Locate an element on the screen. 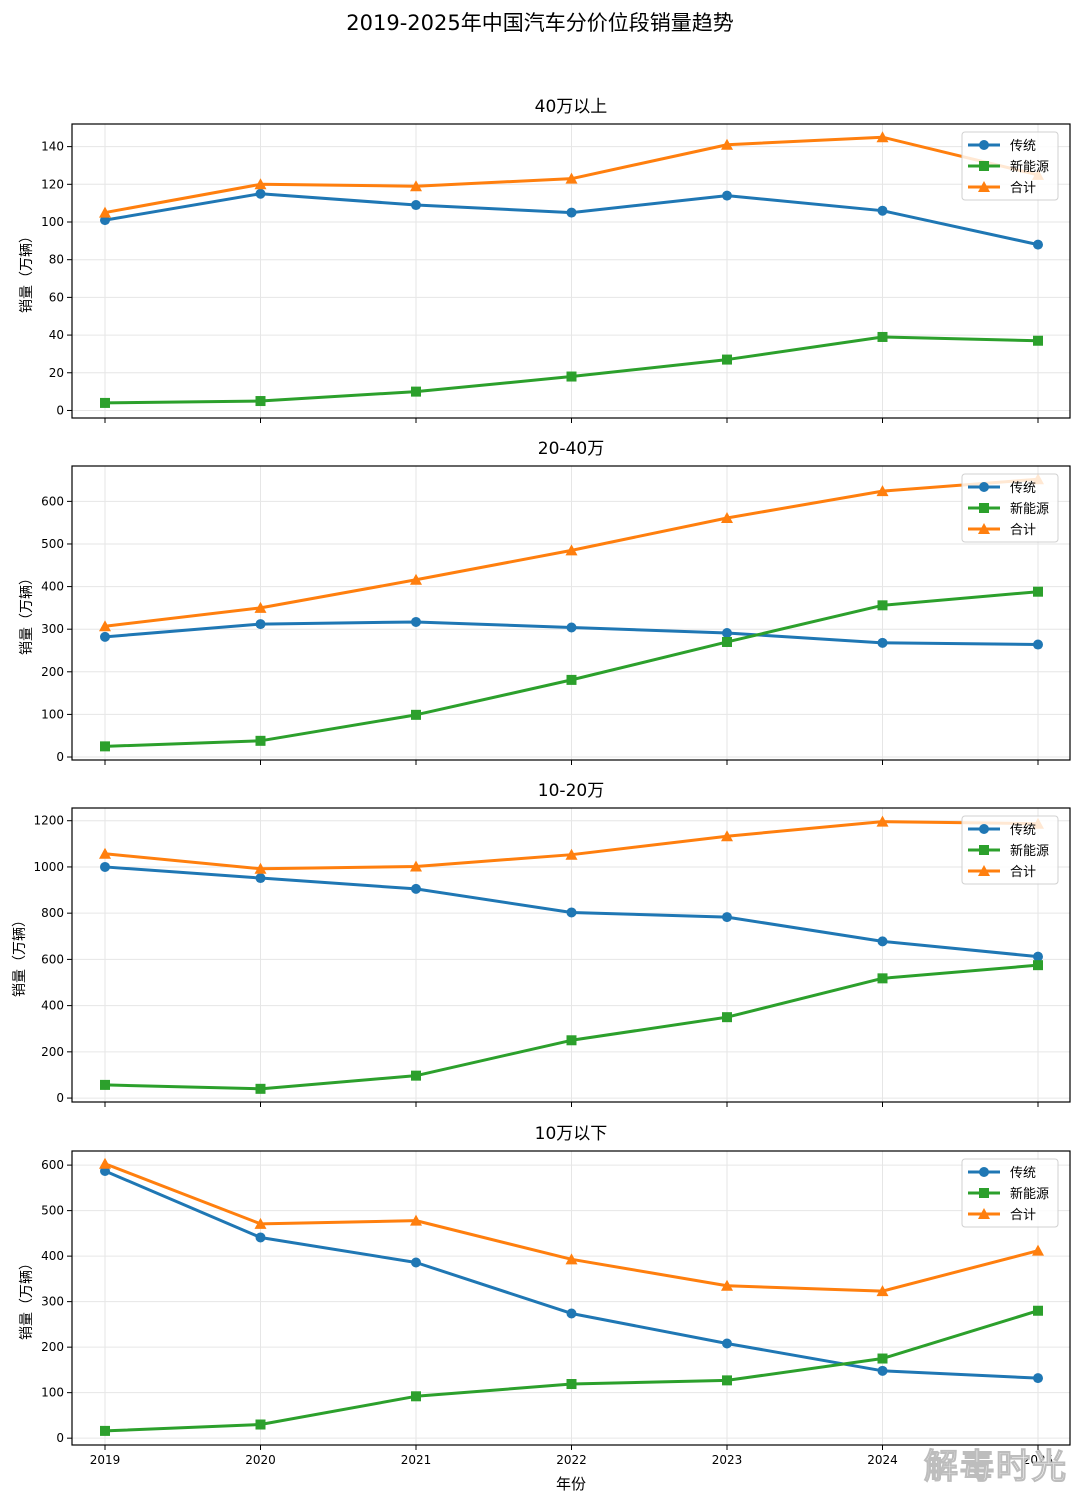 This screenshot has height=1502, width=1080. subplot-title: 40万以上 is located at coordinates (571, 107).